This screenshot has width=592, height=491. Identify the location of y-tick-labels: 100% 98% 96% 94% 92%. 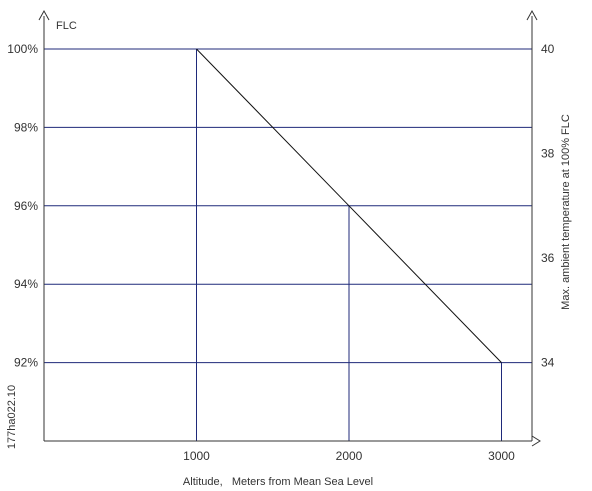
(22, 206).